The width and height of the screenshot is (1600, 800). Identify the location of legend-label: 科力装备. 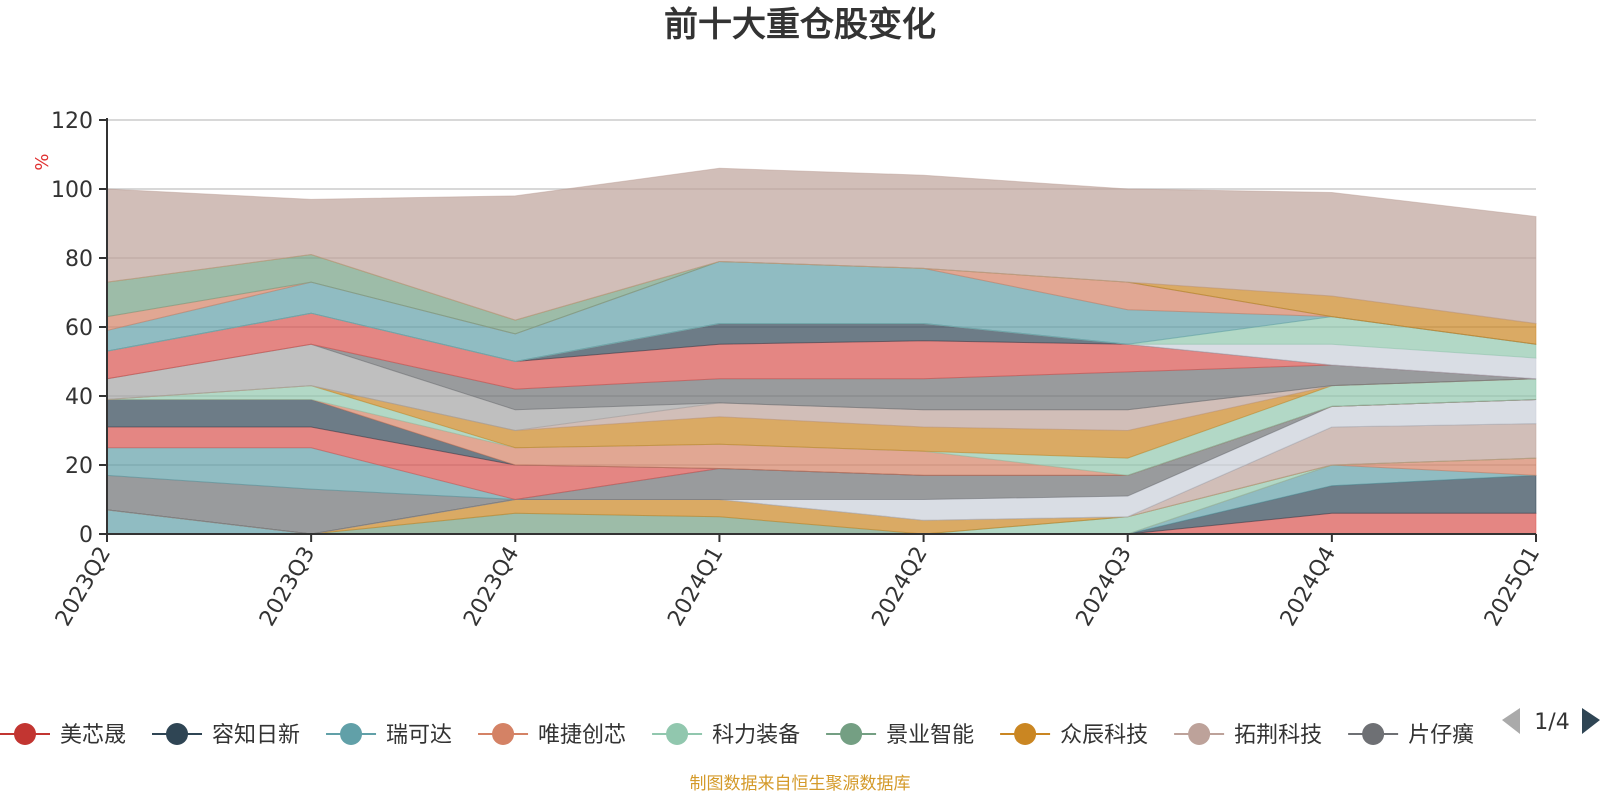
(756, 735).